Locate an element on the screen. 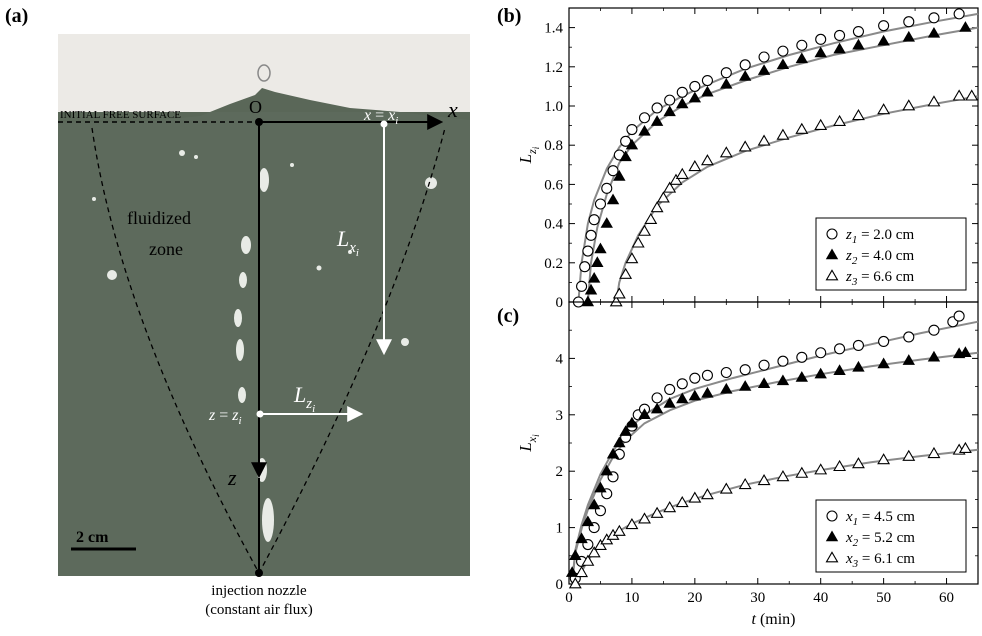 The height and width of the screenshot is (636, 982). y-axis-label-b: Lzi is located at coordinates (528, 155).